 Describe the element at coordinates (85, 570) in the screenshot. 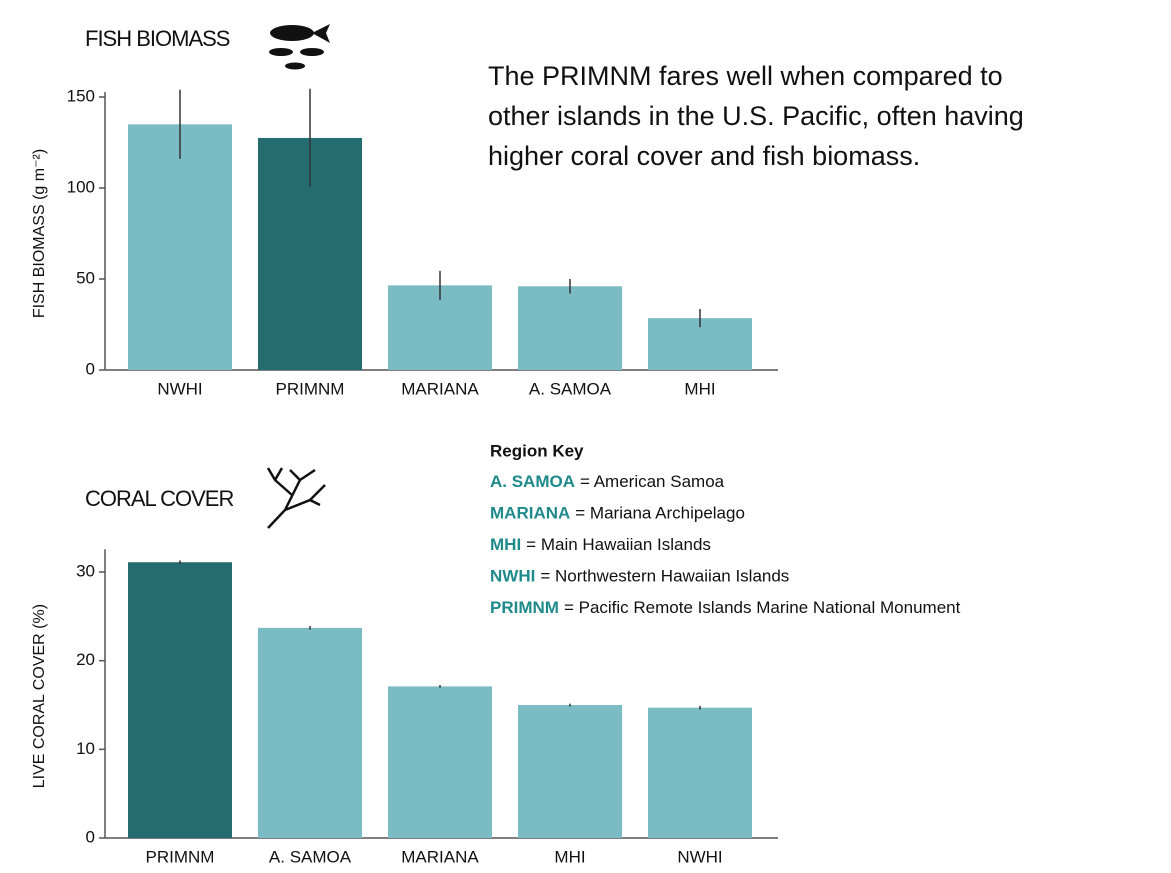

I see `y-tick-label: 30` at that location.